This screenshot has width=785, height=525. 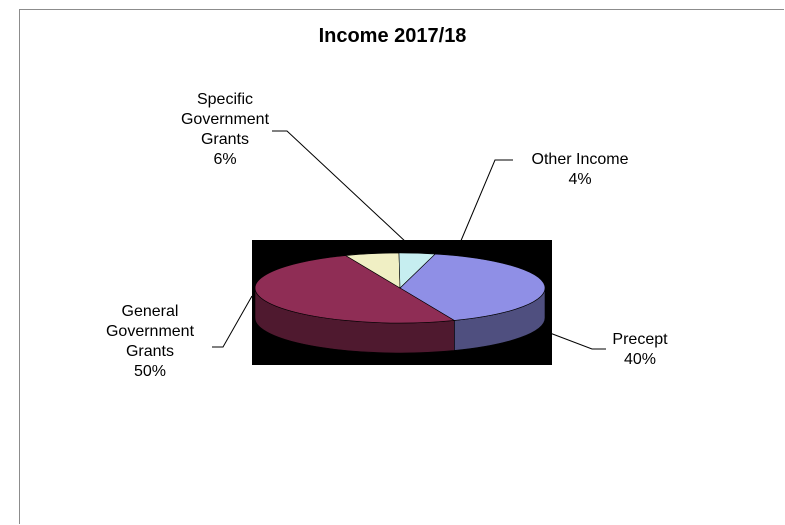 I want to click on chart-title: Income 2017/18, so click(x=392, y=36).